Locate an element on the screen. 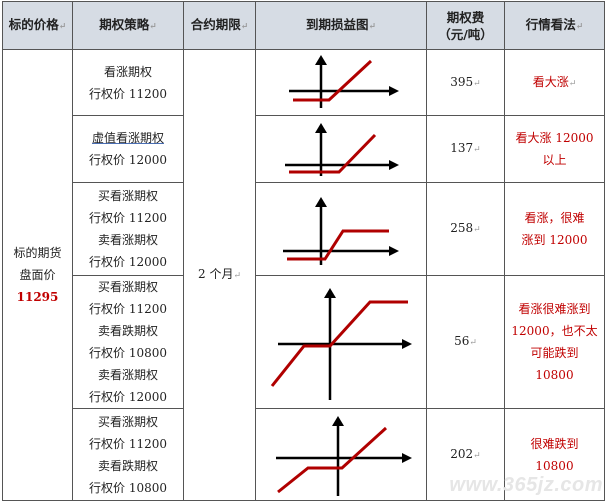 The height and width of the screenshot is (501, 609). view-cell: 看涨，很难 涨到 12000 is located at coordinates (554, 229).